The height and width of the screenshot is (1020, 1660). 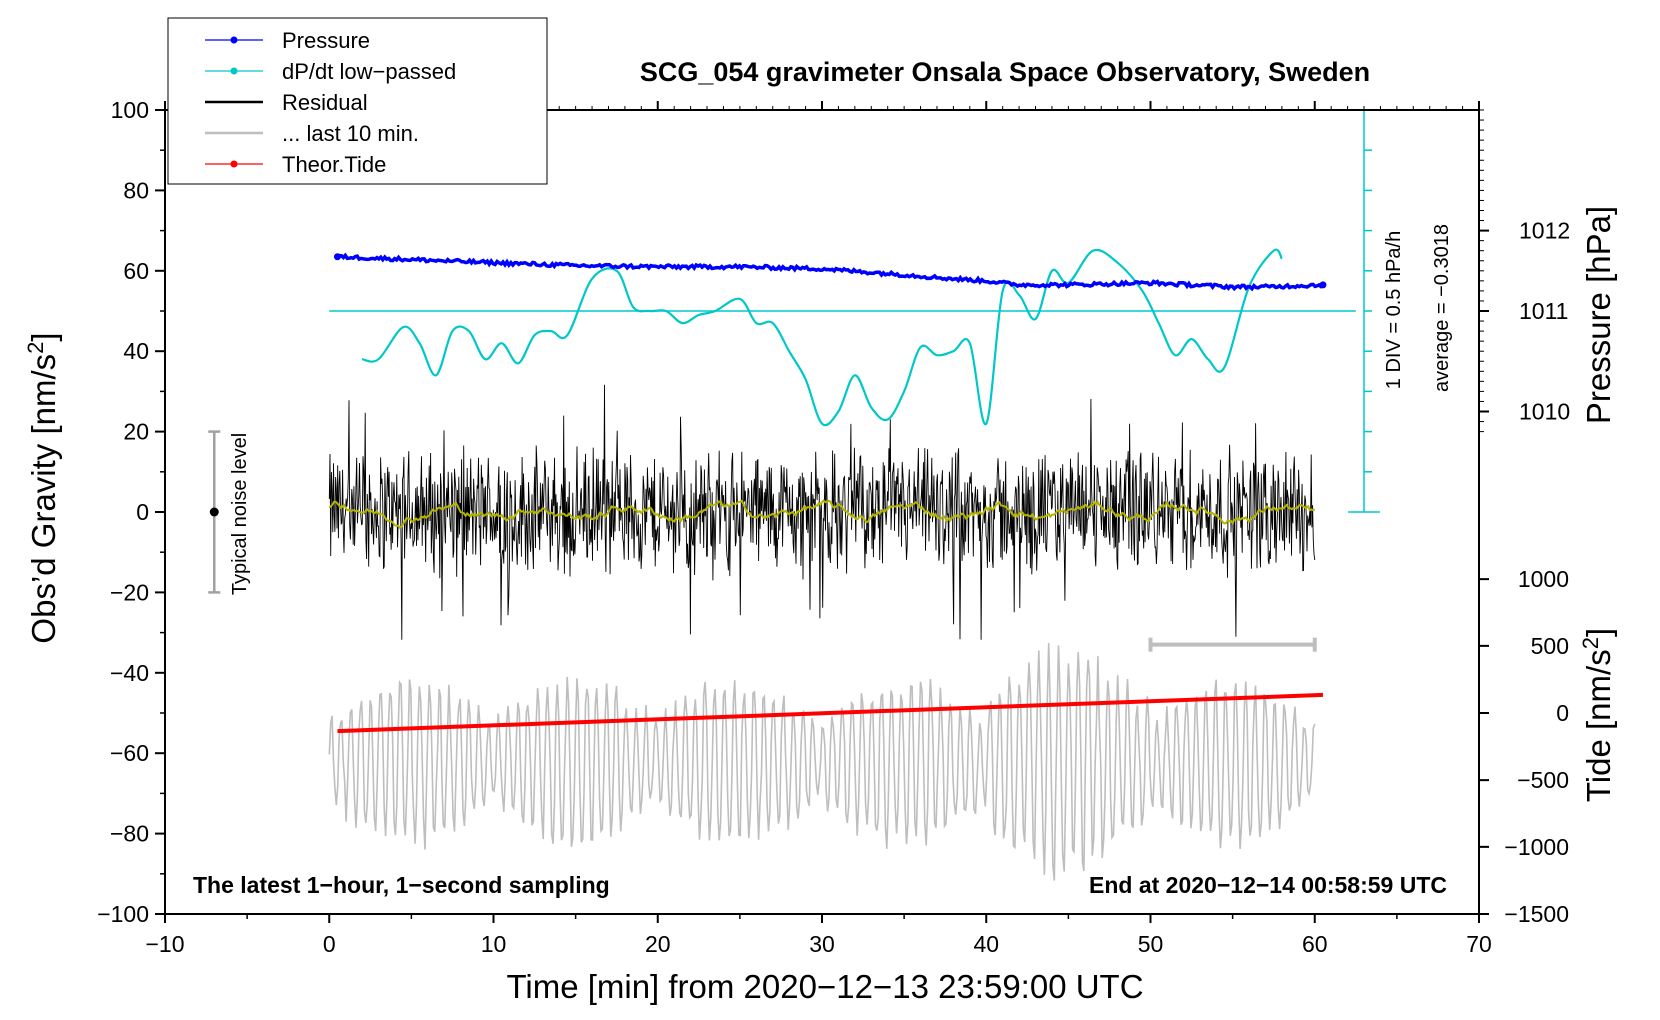 I want to click on pressure-series, so click(x=830, y=272).